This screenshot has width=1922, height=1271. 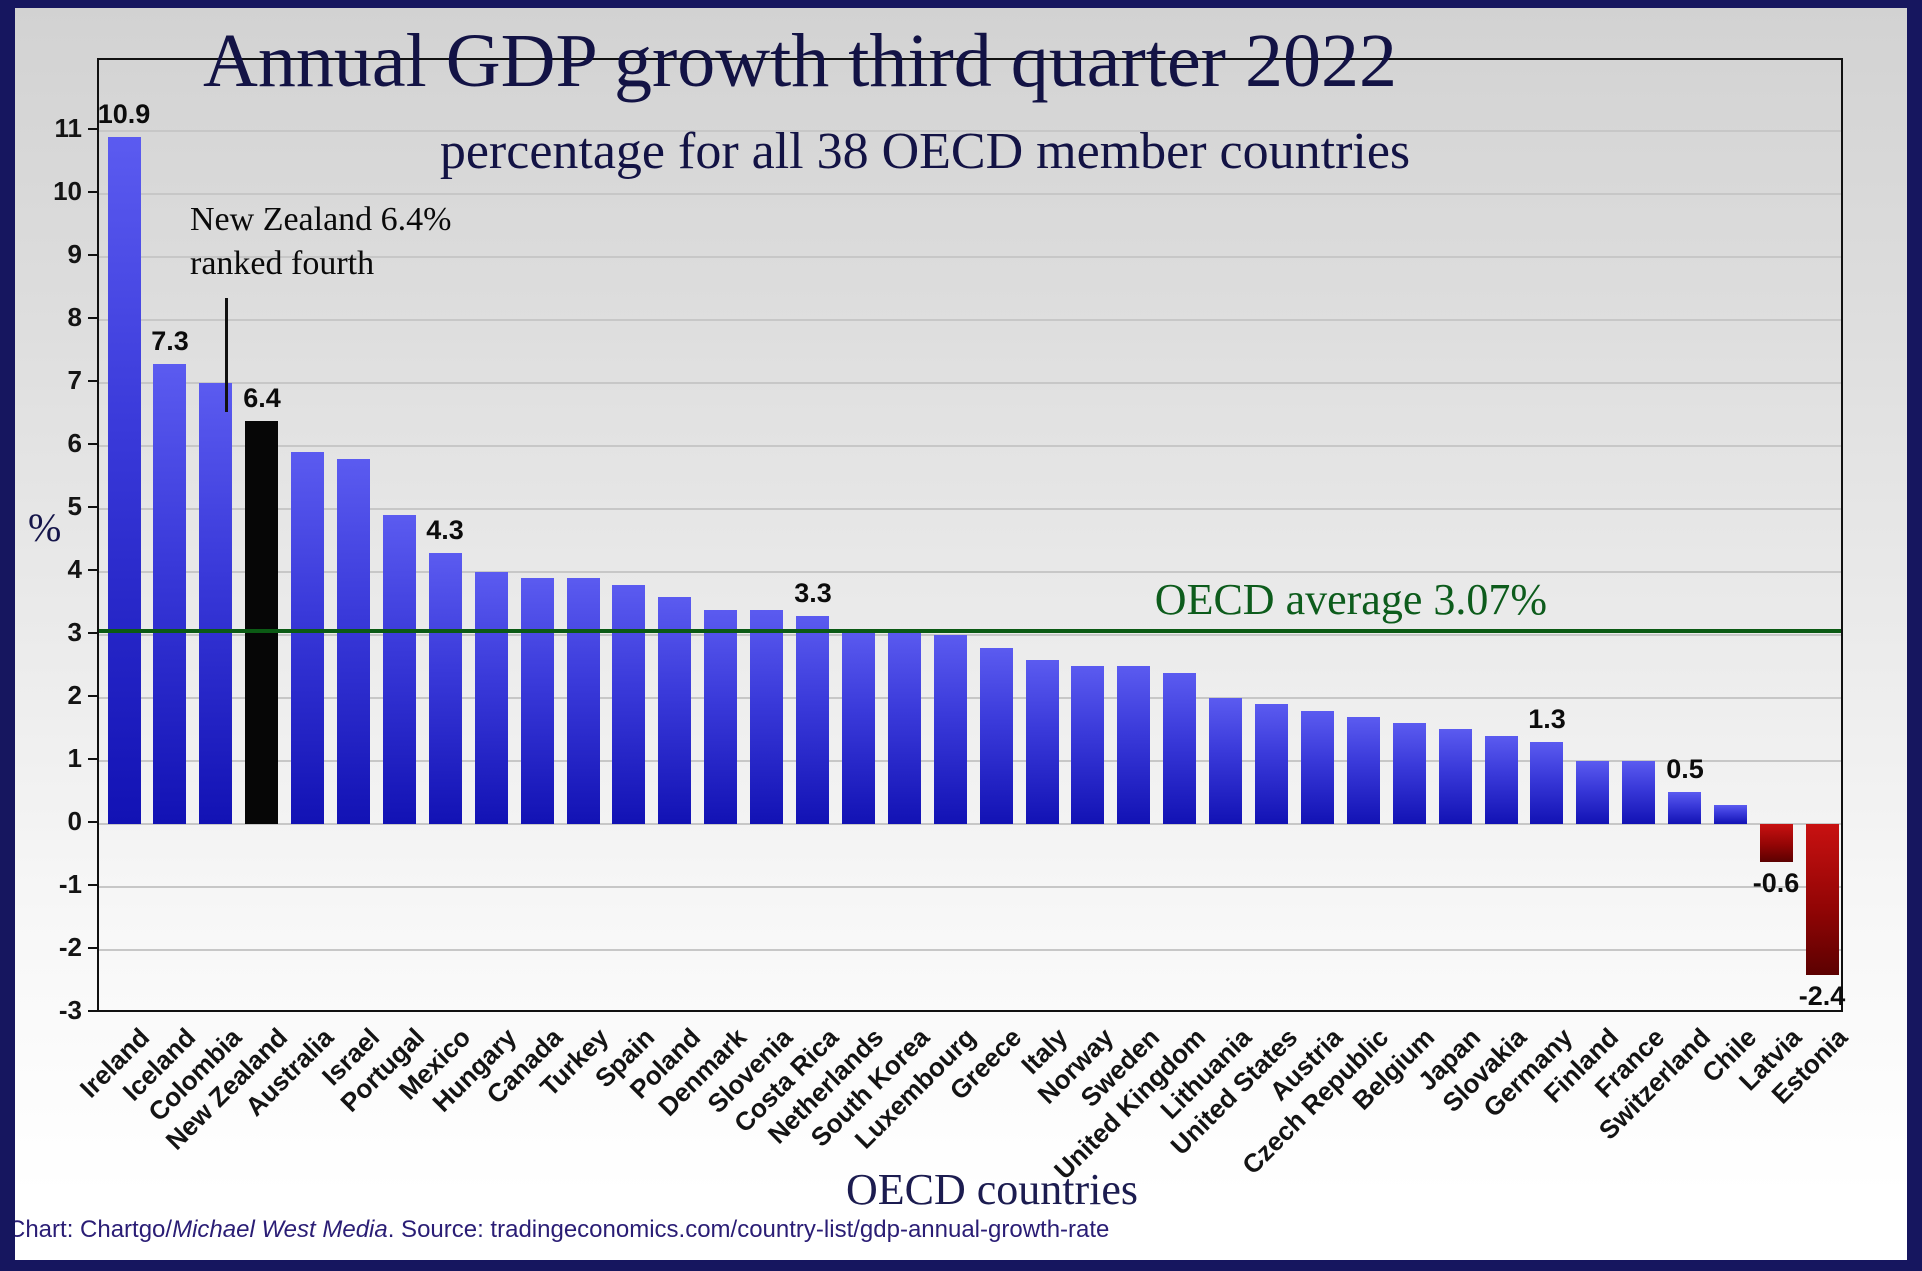 I want to click on y-tick-label-7: 7, so click(x=74, y=380).